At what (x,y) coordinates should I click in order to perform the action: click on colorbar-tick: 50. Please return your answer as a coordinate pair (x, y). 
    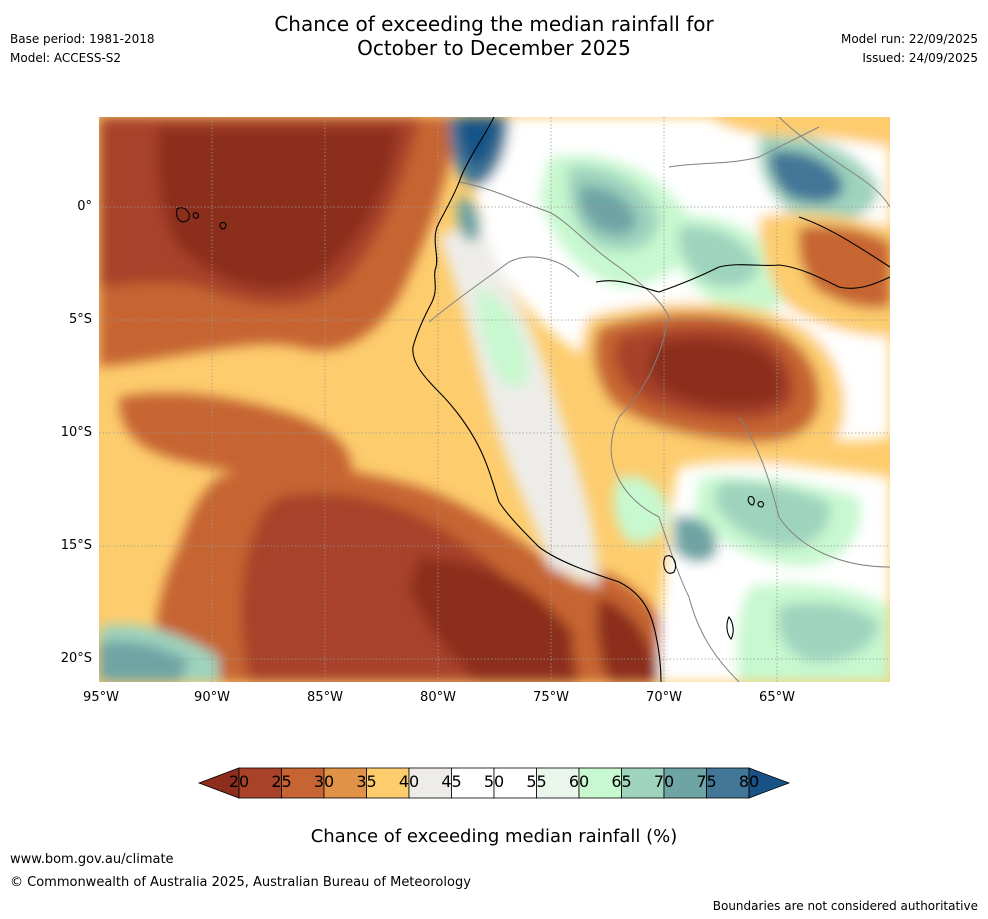
    Looking at the image, I should click on (494, 781).